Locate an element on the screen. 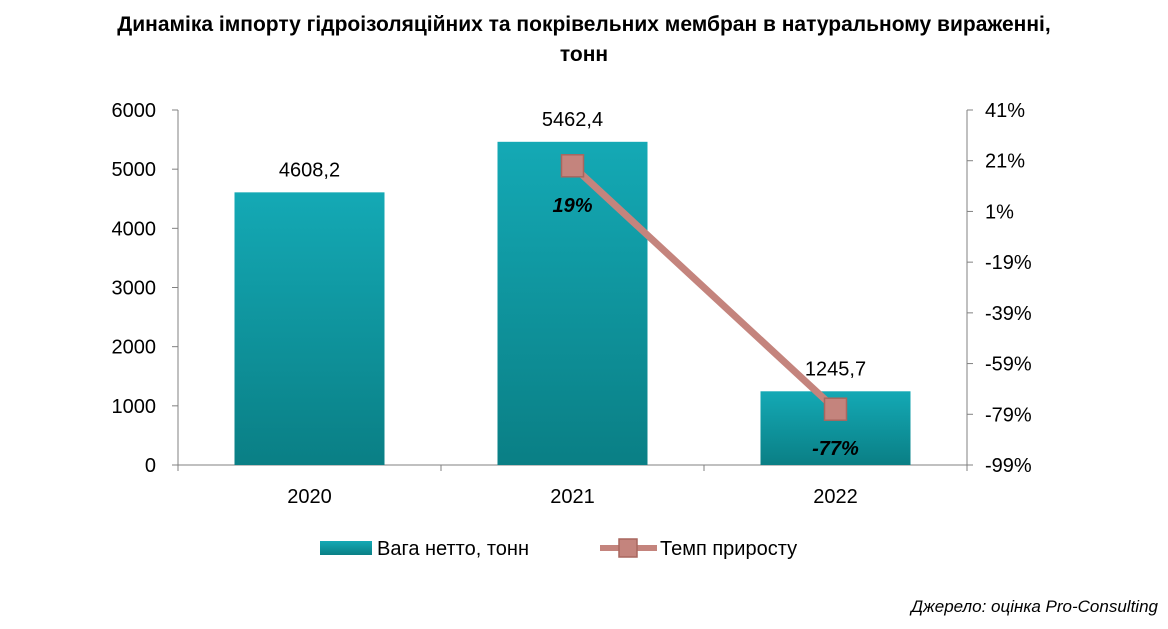  x-tick-label: 2021 is located at coordinates (572, 497).